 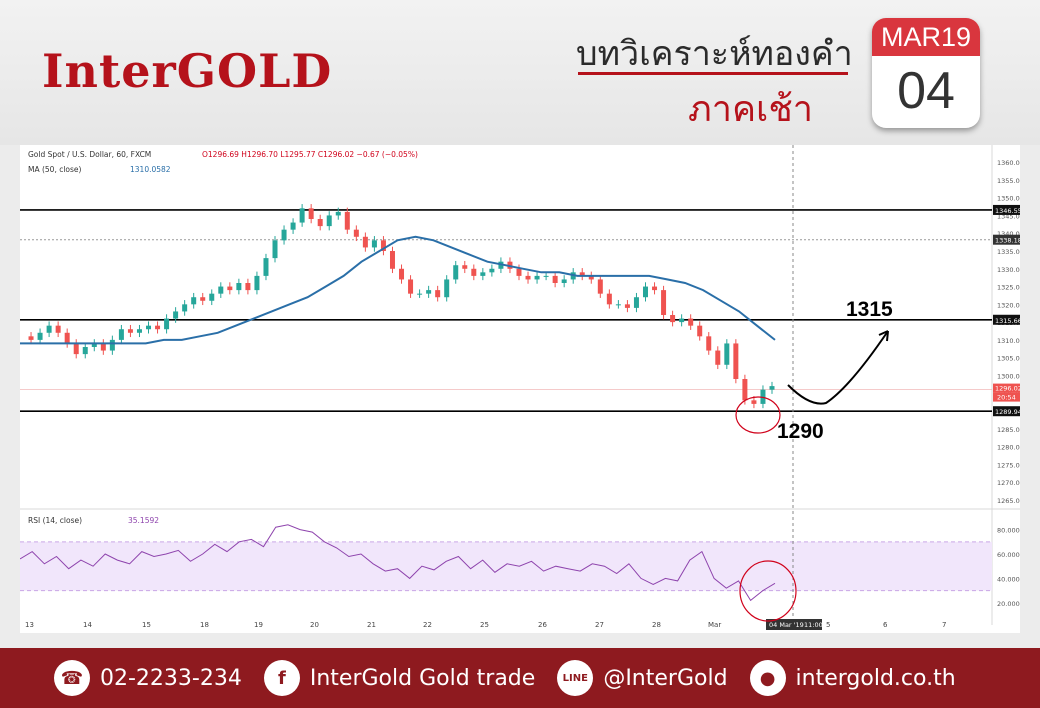 I want to click on y-tick-label: 1280.00, so click(x=1008, y=448).